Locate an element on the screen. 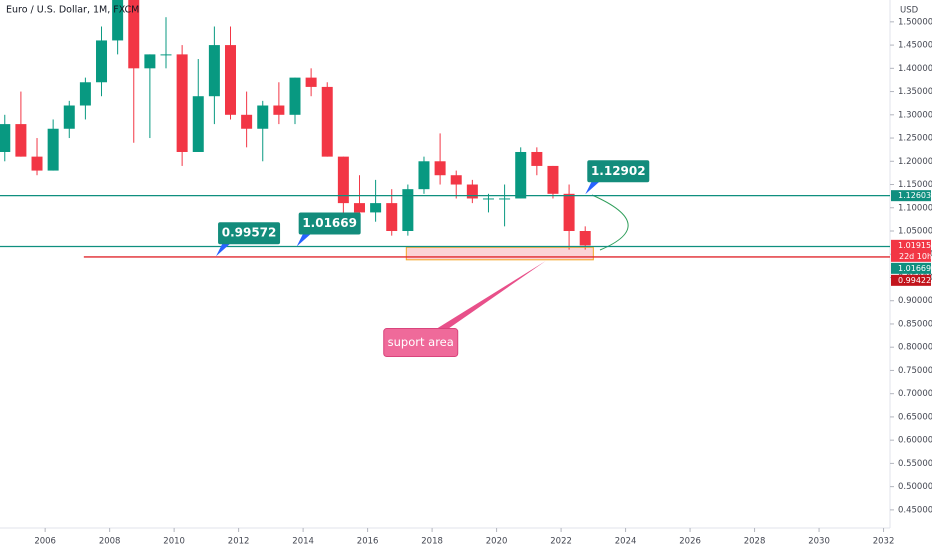  zone-label: suport area is located at coordinates (421, 342).